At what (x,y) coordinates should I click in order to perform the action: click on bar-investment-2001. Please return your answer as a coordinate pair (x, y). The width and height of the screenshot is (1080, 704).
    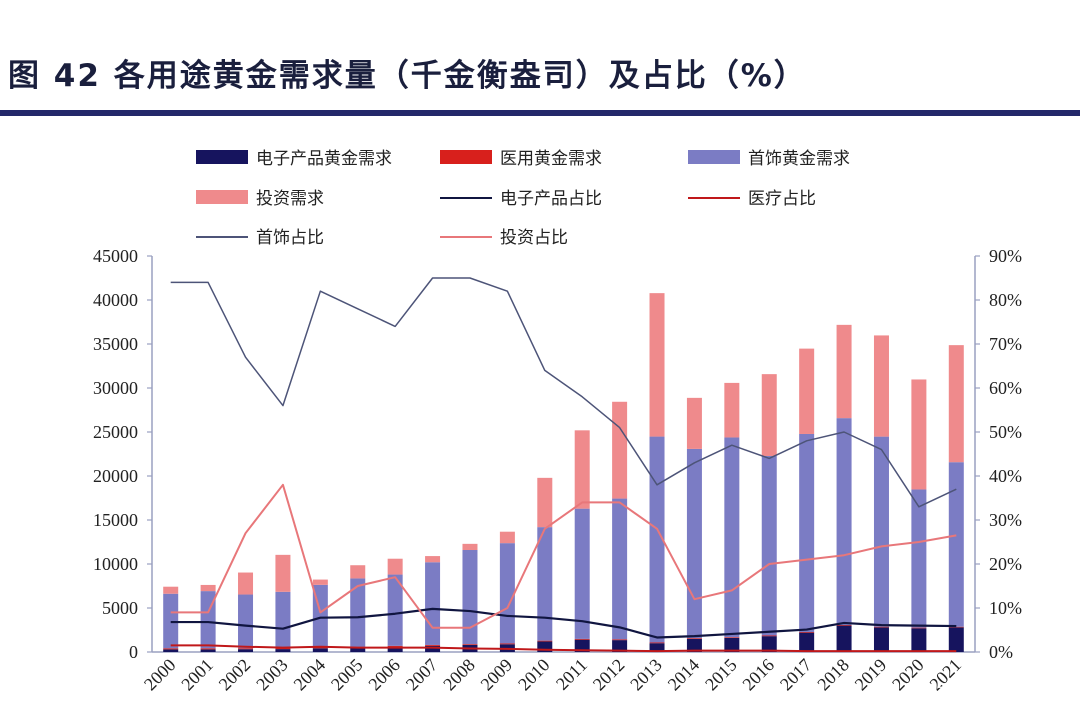
    Looking at the image, I should click on (208, 588).